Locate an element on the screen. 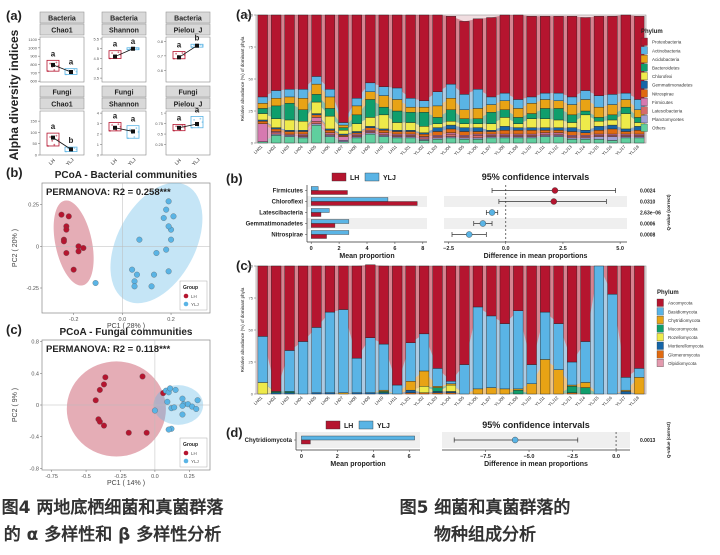 The height and width of the screenshot is (555, 720). x-tick-label: LH07 is located at coordinates (338, 149).